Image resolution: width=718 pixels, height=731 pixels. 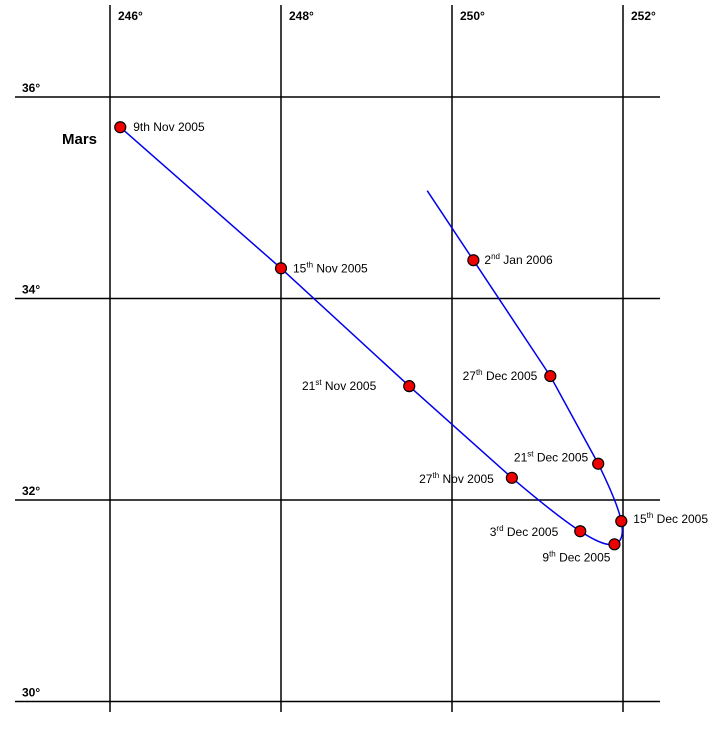 What do you see at coordinates (500, 375) in the screenshot?
I see `data-point-label: 27th Dec 2005` at bounding box center [500, 375].